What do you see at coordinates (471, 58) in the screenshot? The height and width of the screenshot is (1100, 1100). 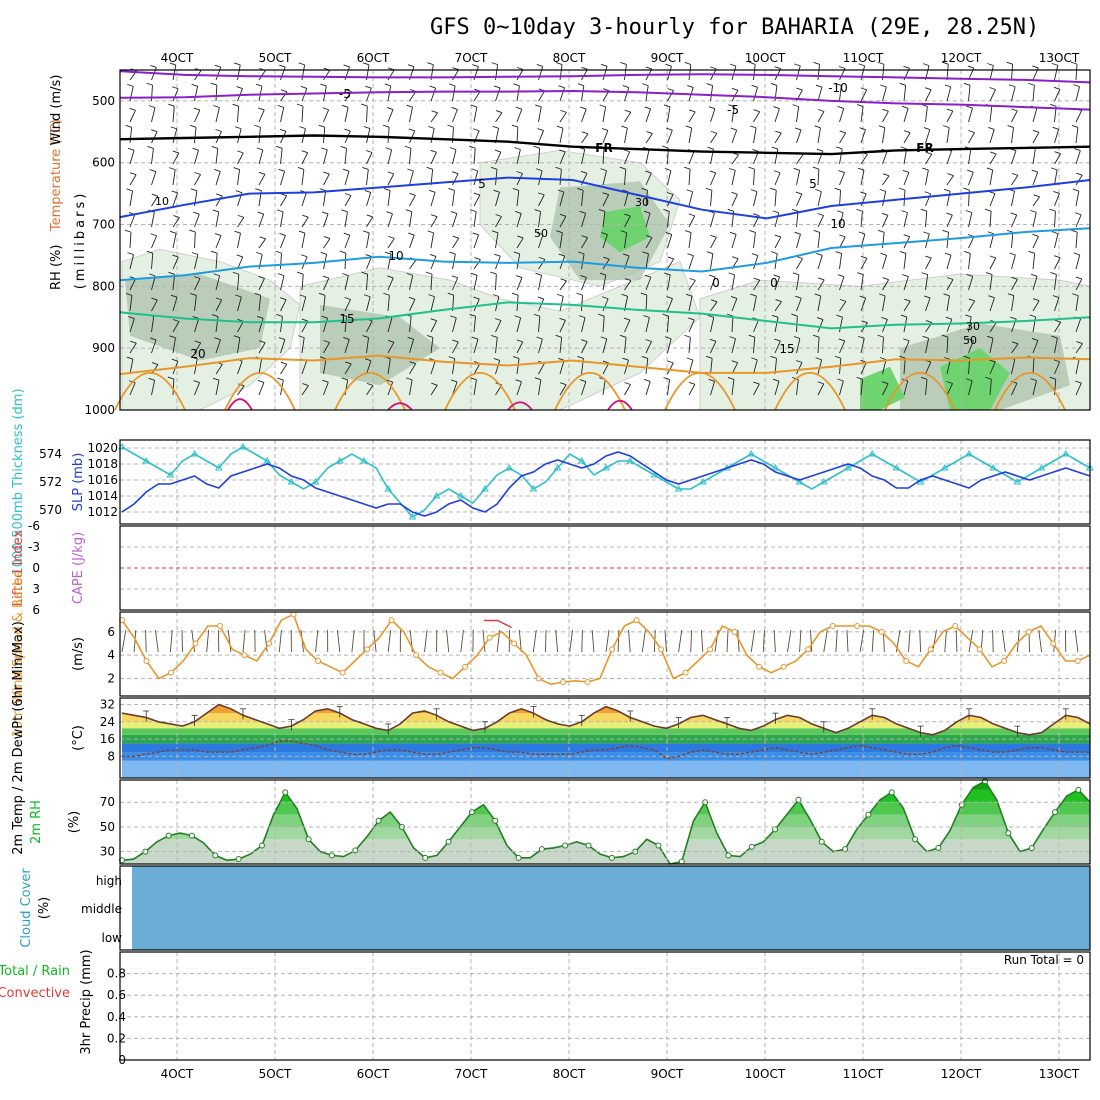 I see `time-tick-top: 7OCT` at bounding box center [471, 58].